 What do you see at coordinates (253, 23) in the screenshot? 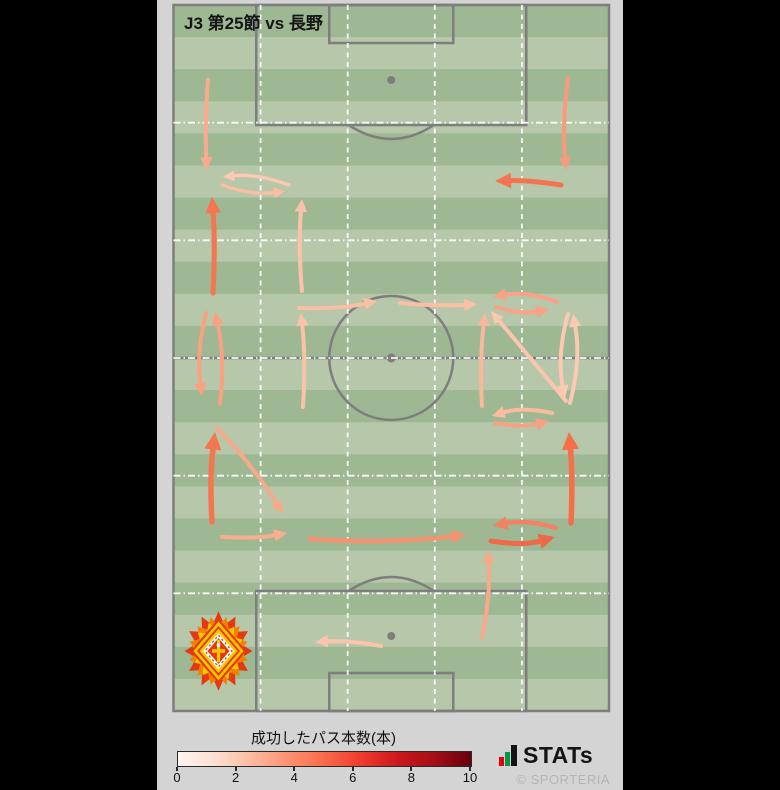
I see `page-title: J3 第25節 vs 長野` at bounding box center [253, 23].